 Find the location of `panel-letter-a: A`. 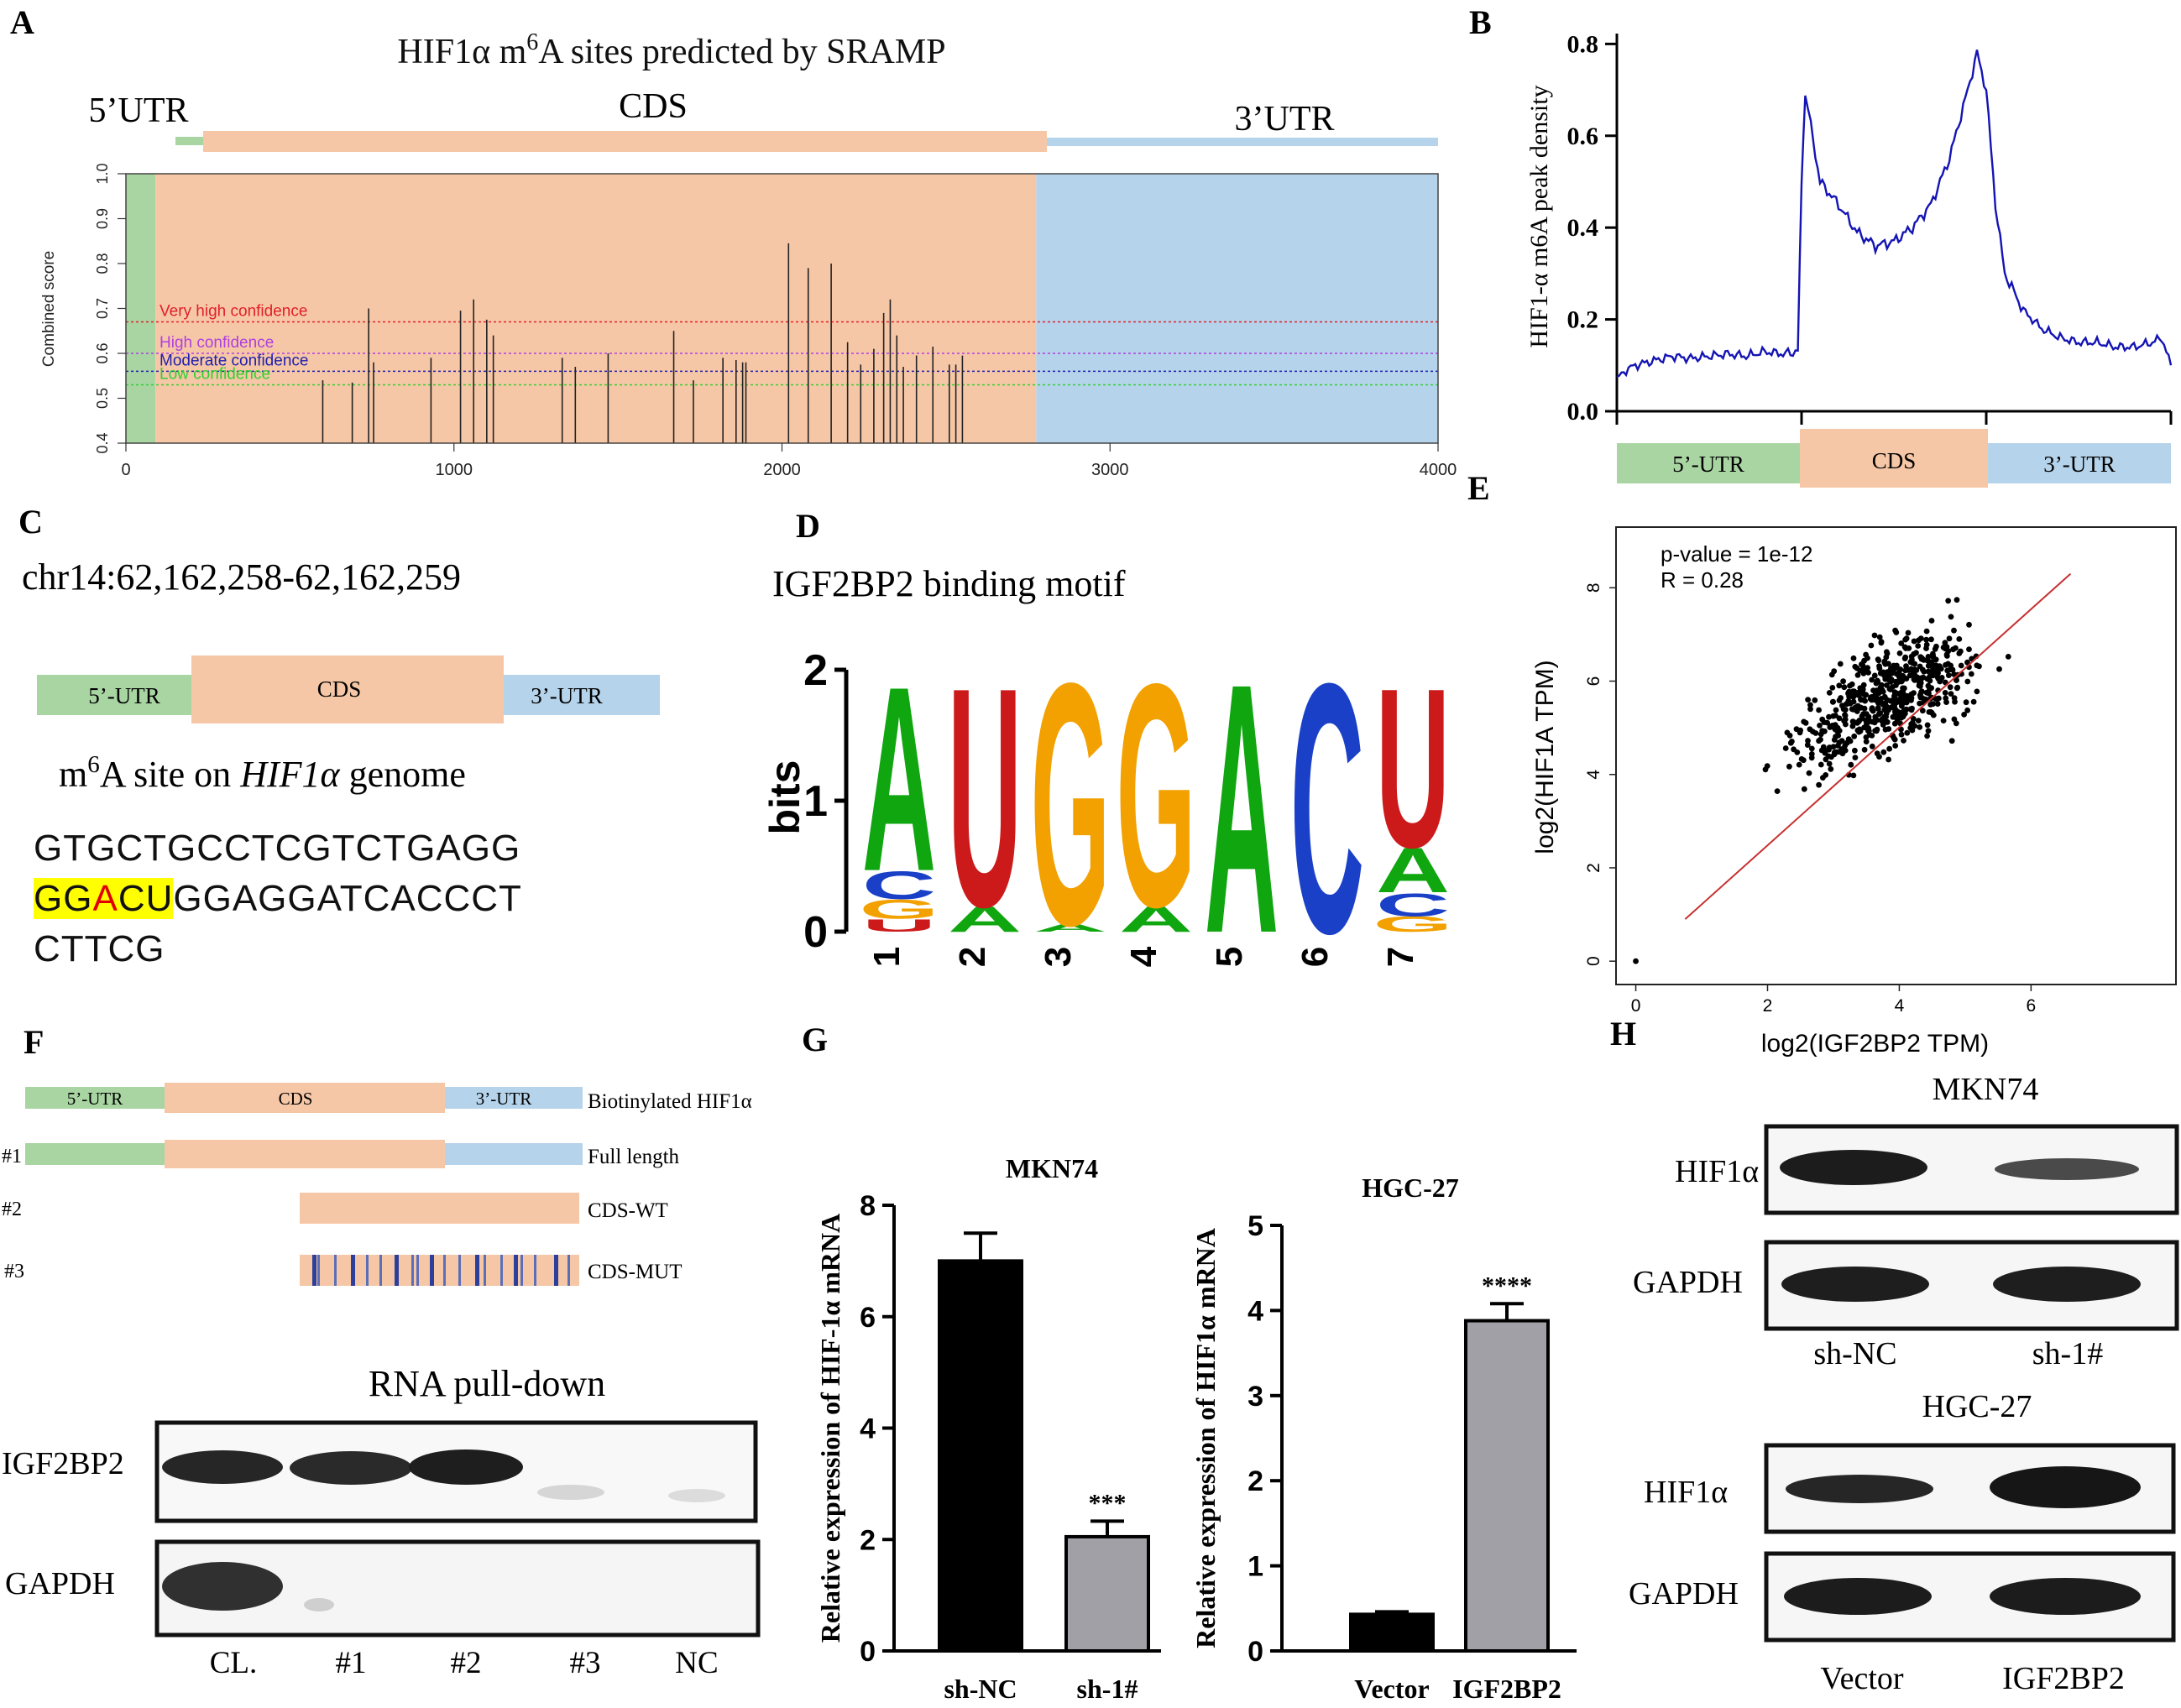

panel-letter-a: A is located at coordinates (22, 22).